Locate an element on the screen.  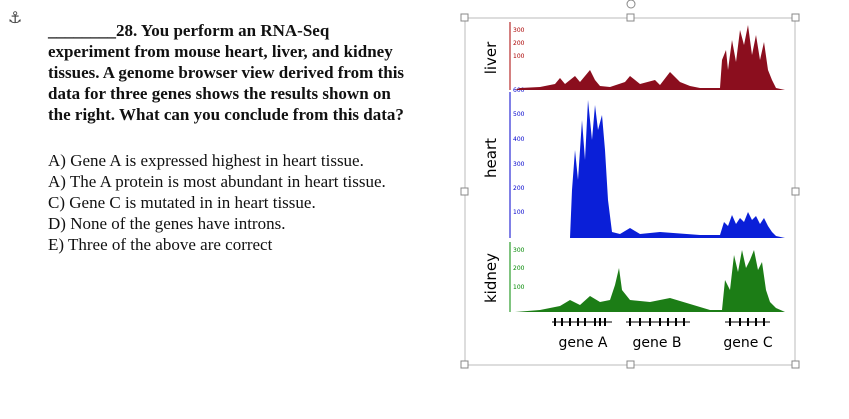
gene-models is located at coordinates (661, 322).